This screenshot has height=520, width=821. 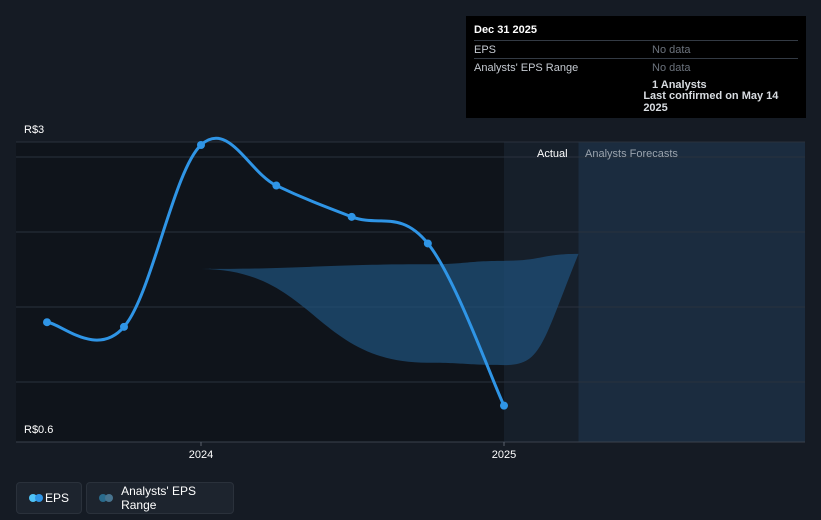 I want to click on eps-range-band, so click(x=313, y=309).